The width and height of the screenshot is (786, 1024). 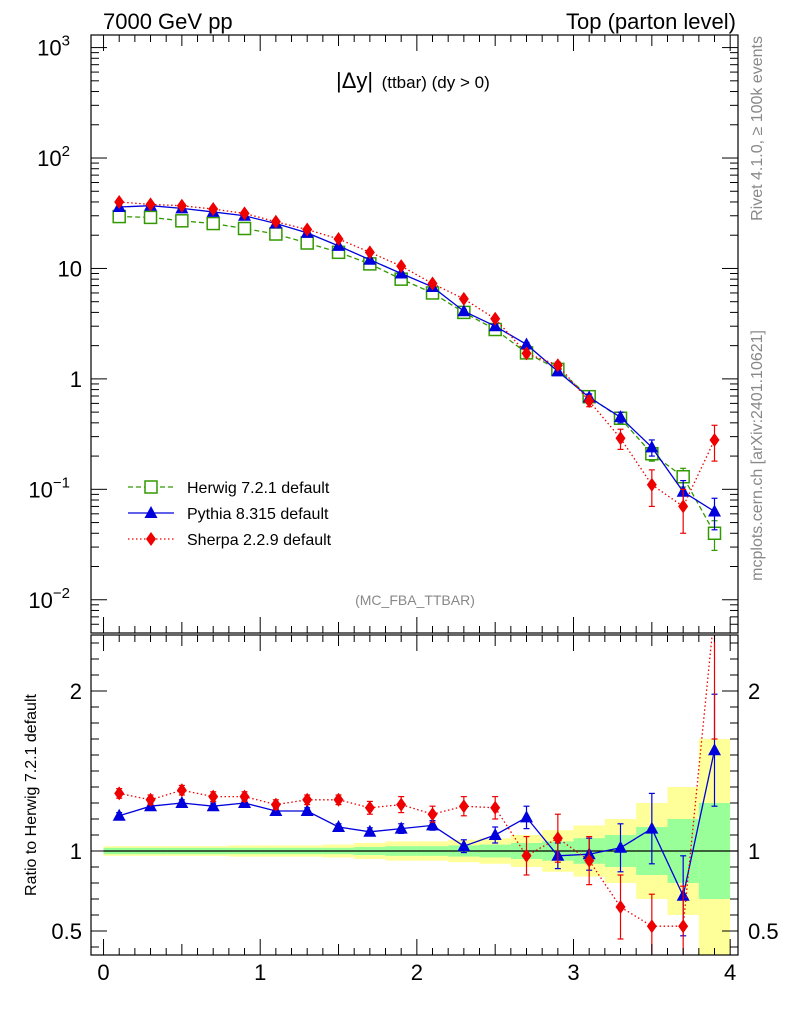 I want to click on main-ytick-label: 10⁻¹, so click(x=49, y=488).